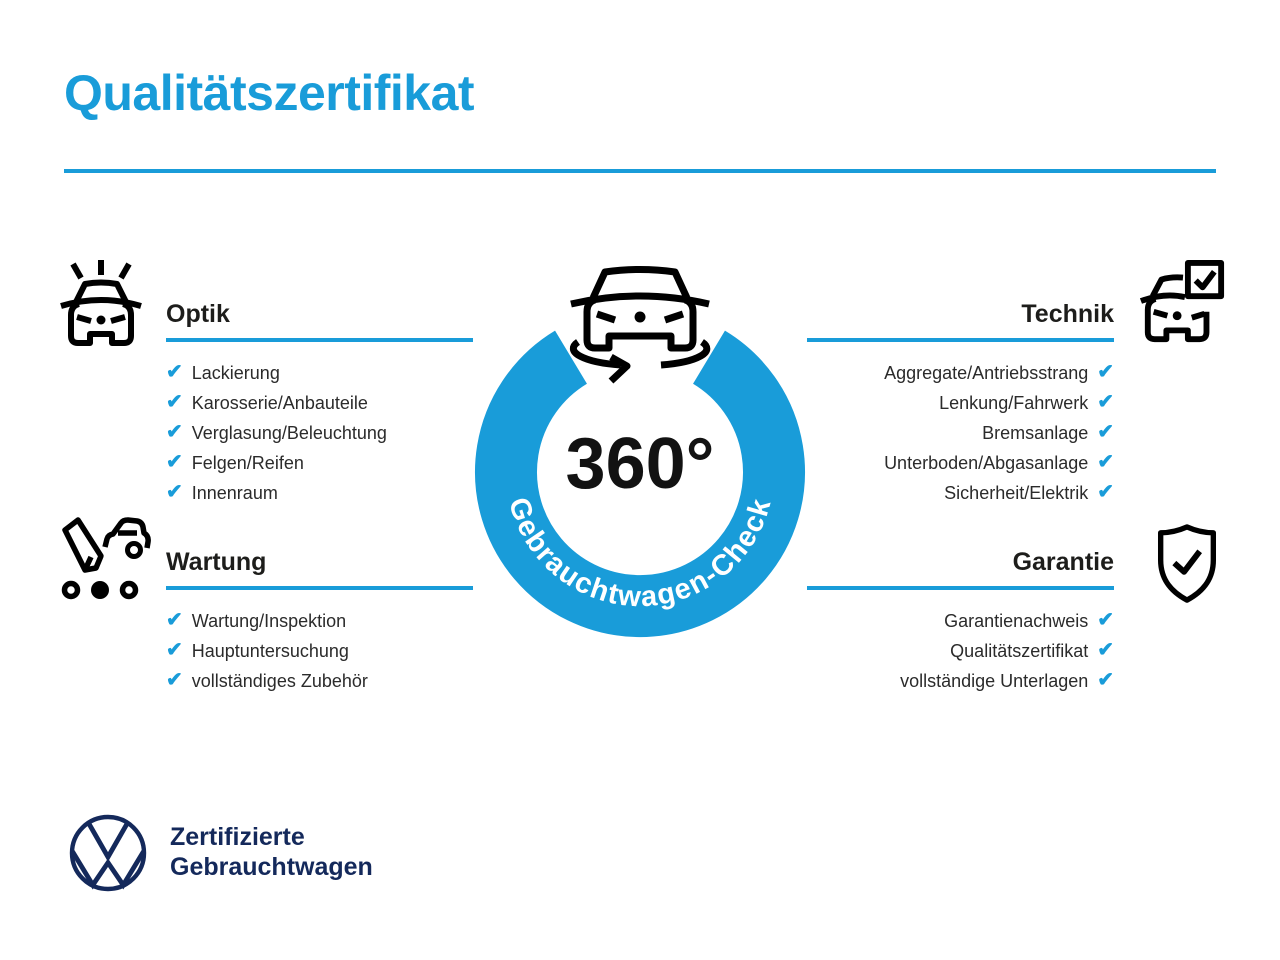 The width and height of the screenshot is (1280, 960). Describe the element at coordinates (1067, 314) in the screenshot. I see `section-title-technik: Technik` at that location.